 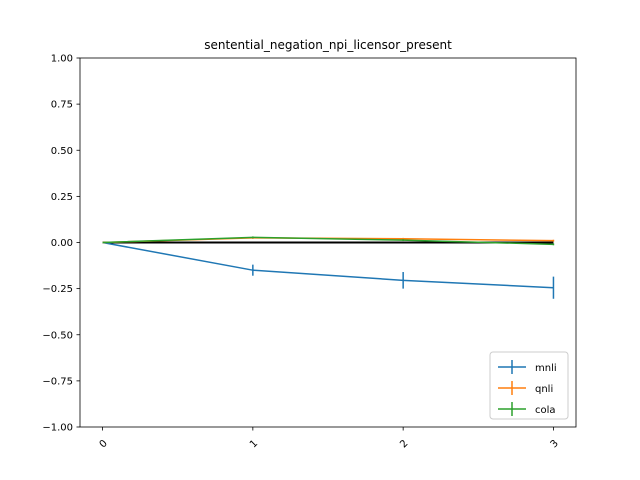 I want to click on y-tick-label: −0.25, so click(x=57, y=289).